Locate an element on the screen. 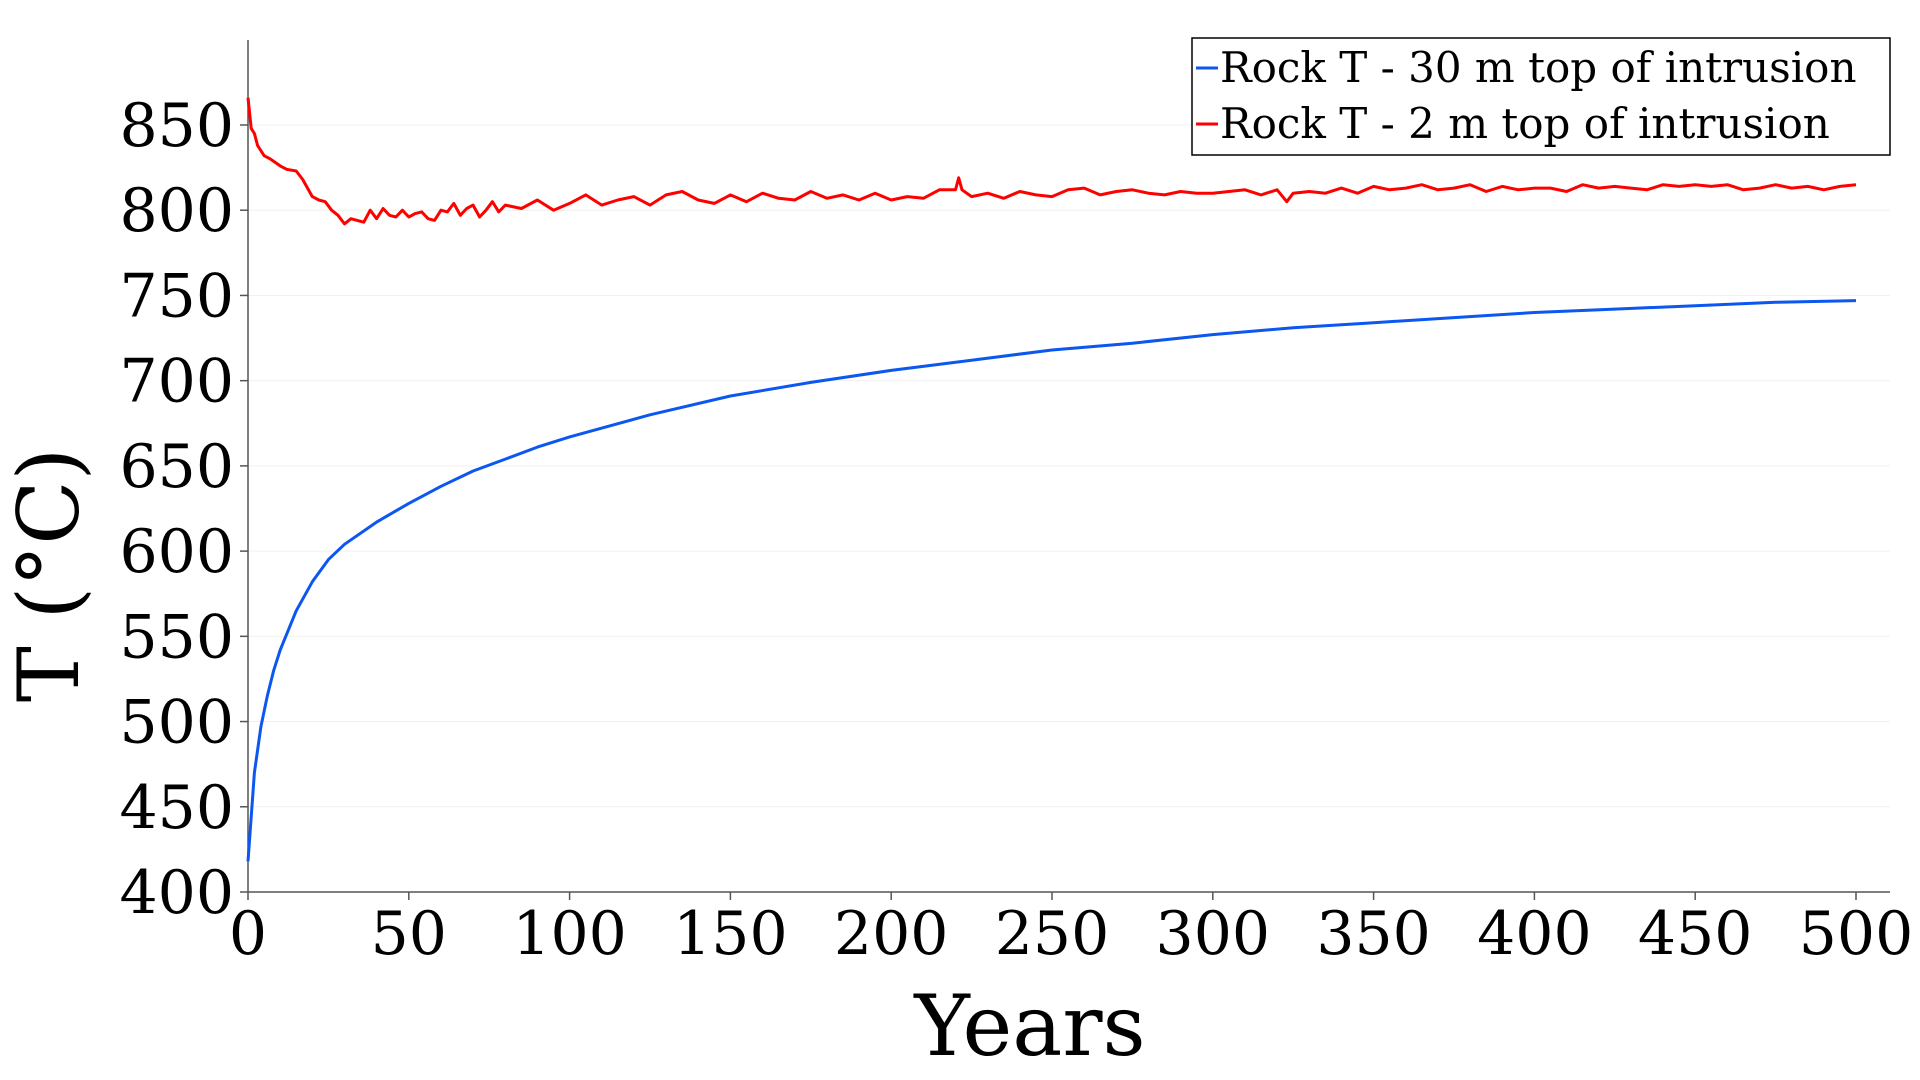 The width and height of the screenshot is (1920, 1080). y-tick-label-6: 700 is located at coordinates (176, 382).